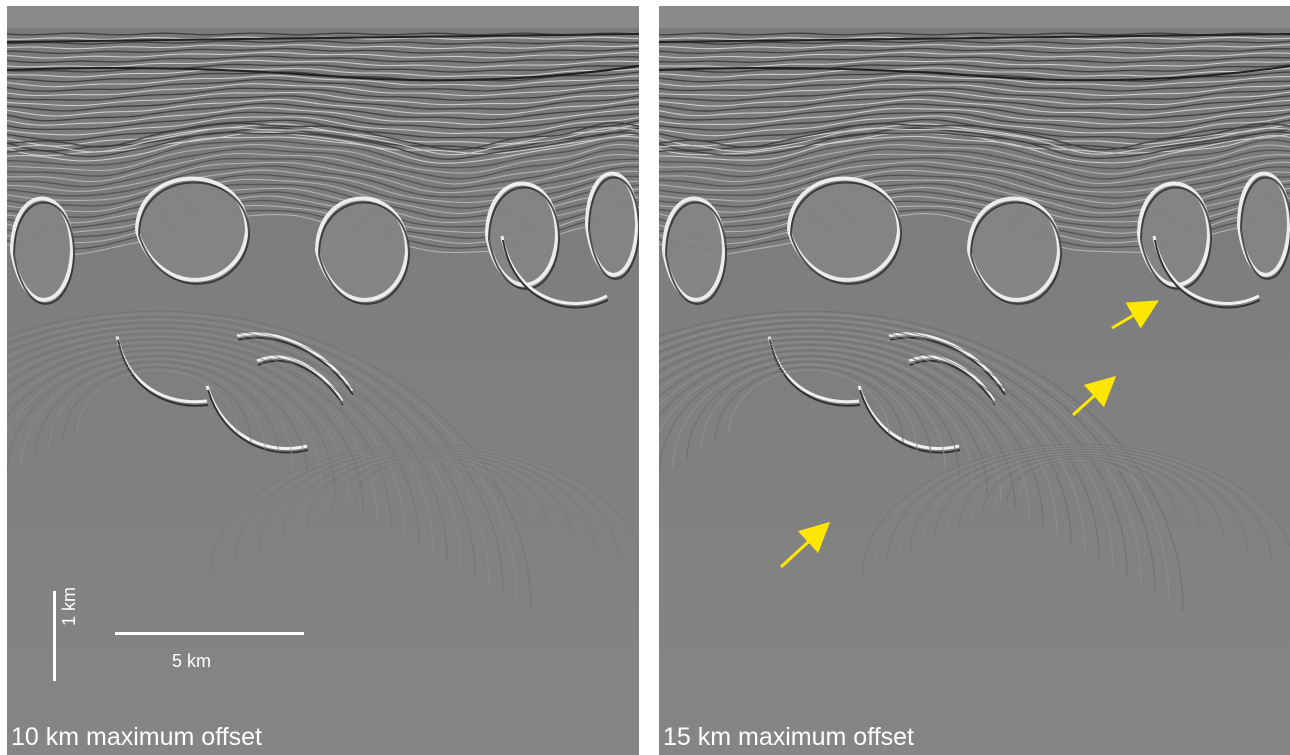 Image resolution: width=1290 pixels, height=755 pixels. What do you see at coordinates (54, 636) in the screenshot?
I see `vertical-scale-bar` at bounding box center [54, 636].